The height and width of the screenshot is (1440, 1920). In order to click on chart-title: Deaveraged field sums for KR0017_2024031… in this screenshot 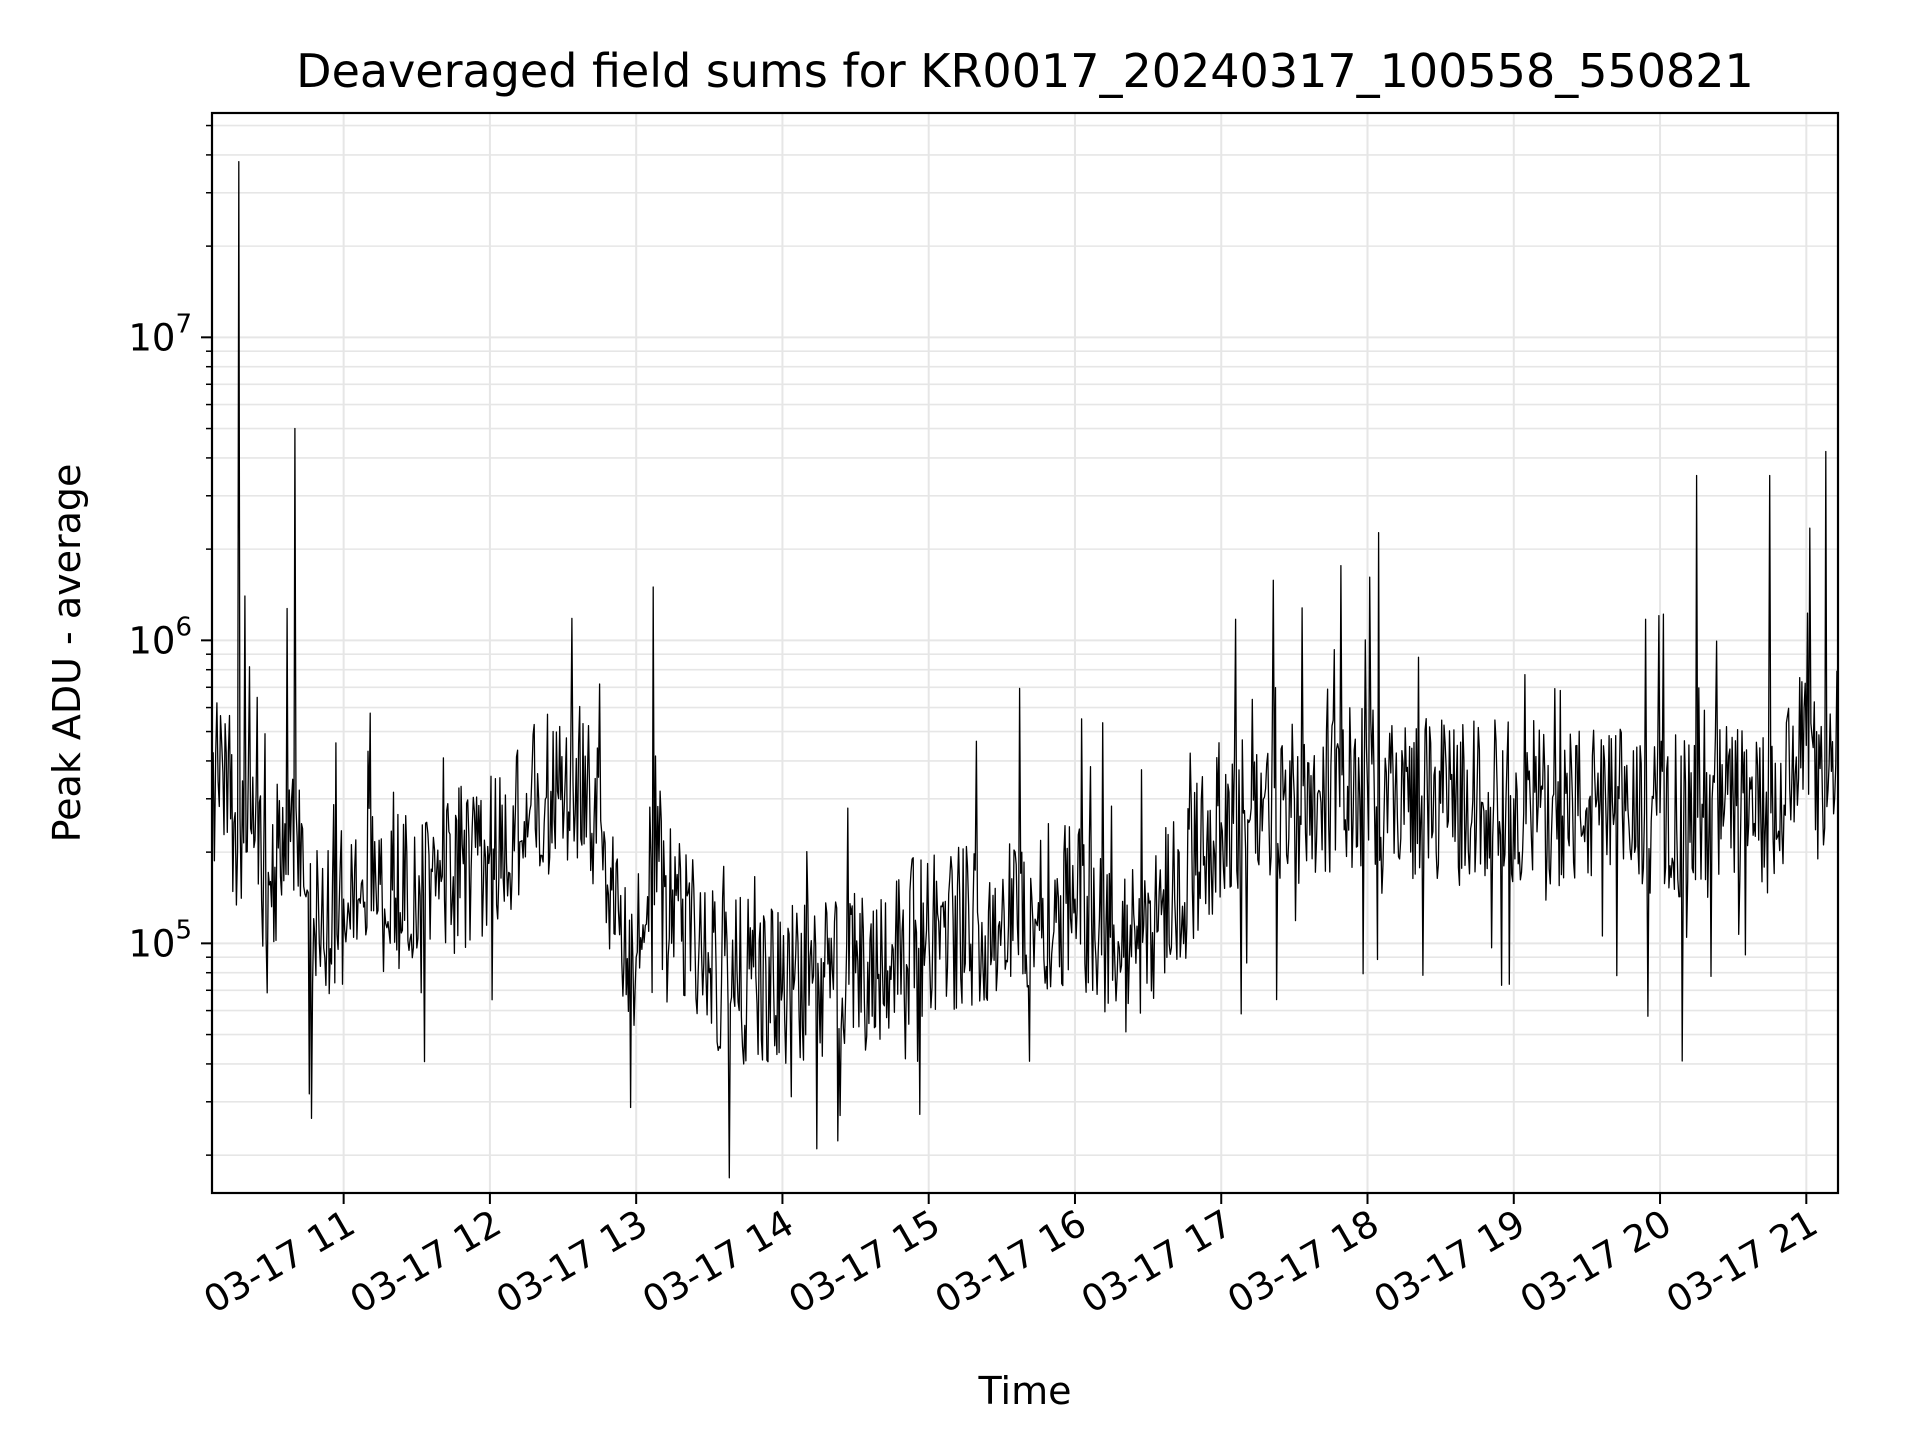, I will do `click(1025, 71)`.